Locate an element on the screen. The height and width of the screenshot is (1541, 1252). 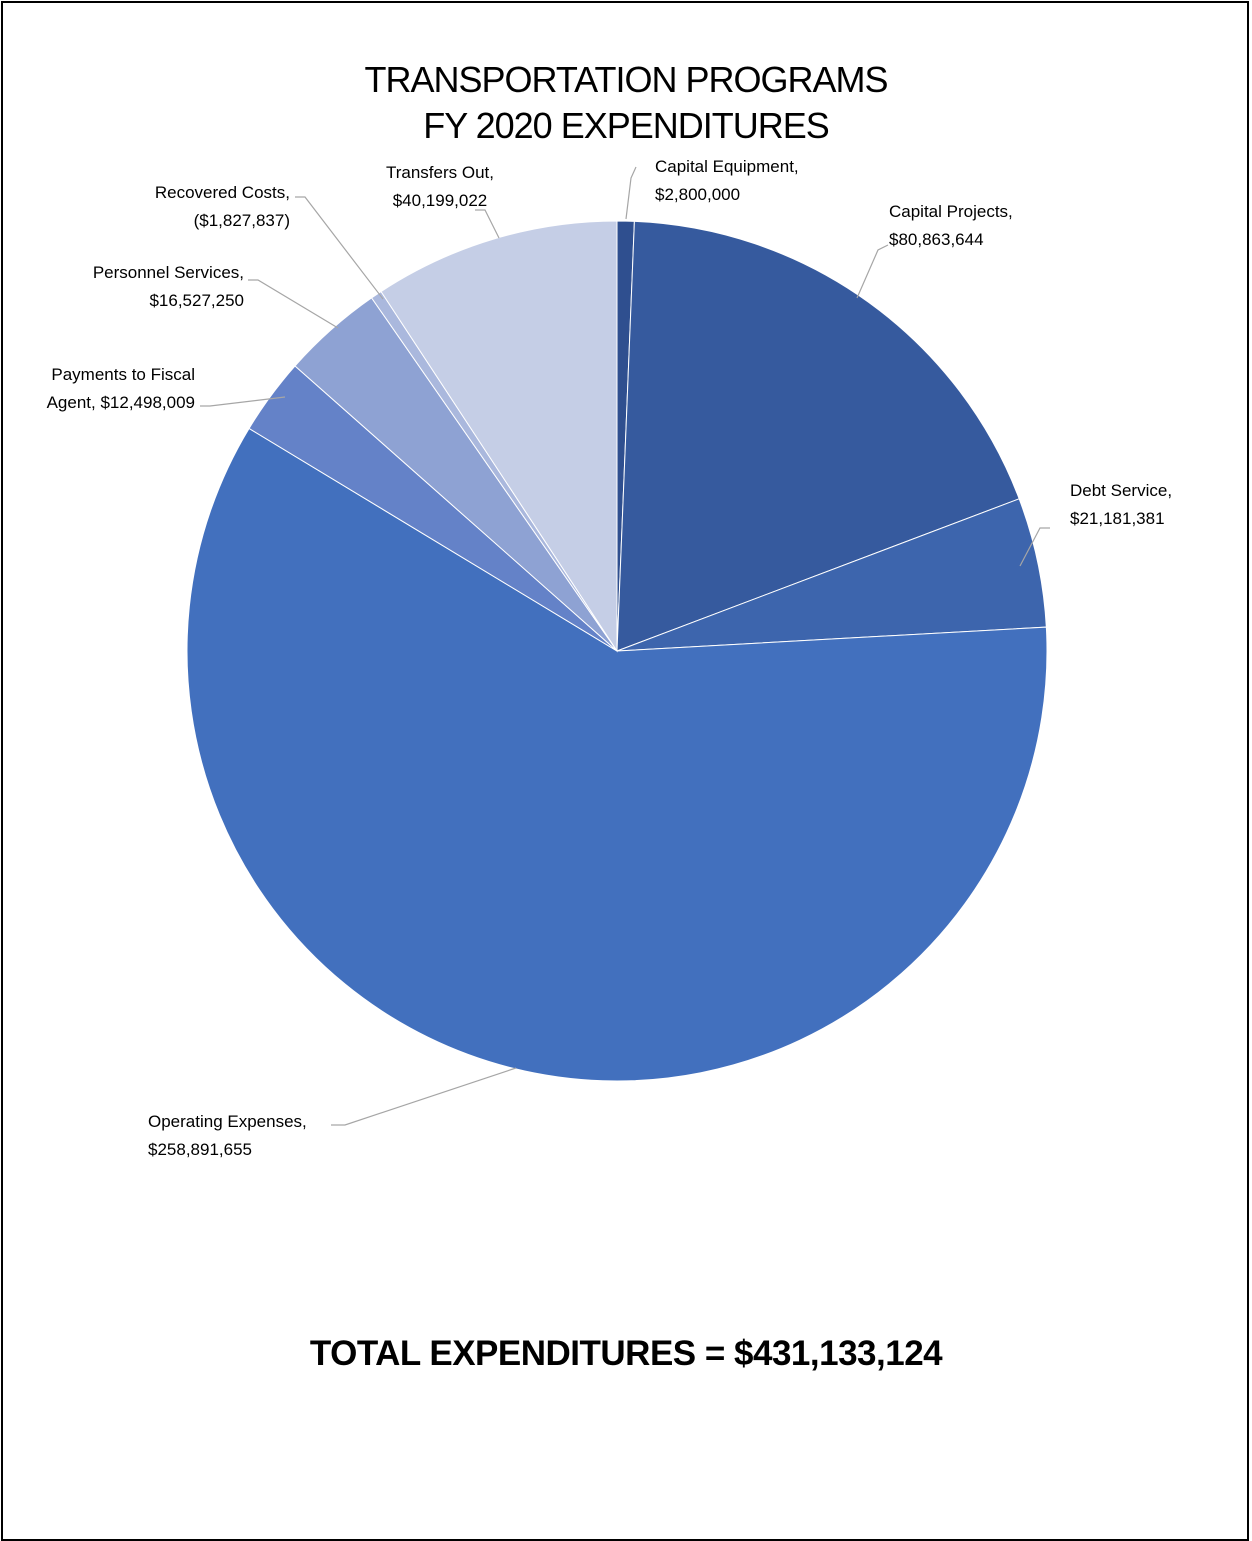
data-label-transfers-out-line-1: Transfers Out, is located at coordinates (440, 172).